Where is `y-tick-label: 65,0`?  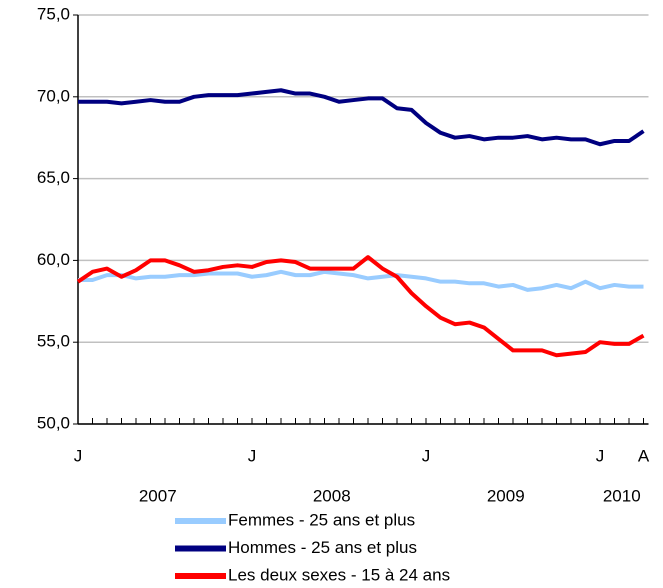
y-tick-label: 65,0 is located at coordinates (53, 177).